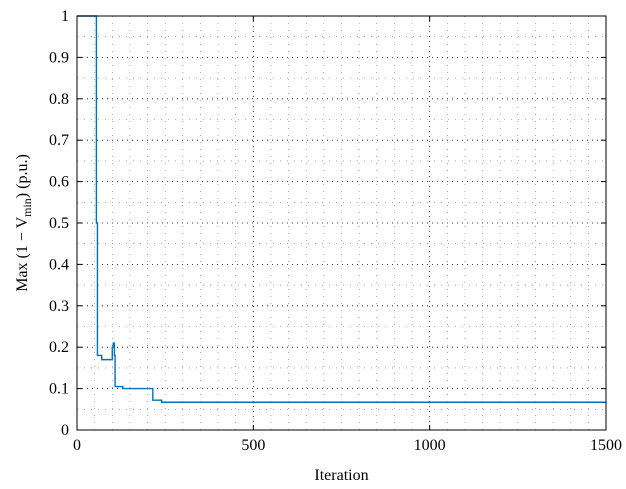 Image resolution: width=626 pixels, height=489 pixels. Describe the element at coordinates (77, 445) in the screenshot. I see `x-tick-label-0: 0` at that location.